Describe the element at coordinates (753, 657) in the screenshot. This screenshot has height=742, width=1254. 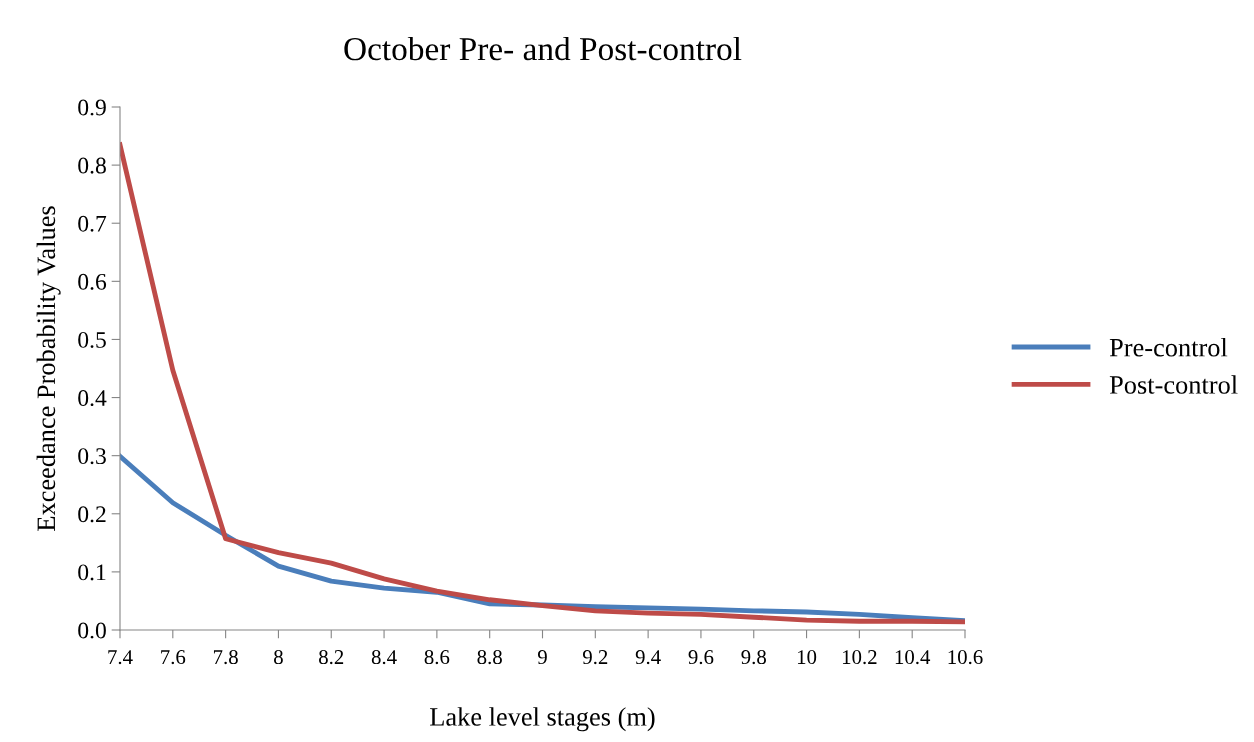
I see `x-tick-label: 9.8` at that location.